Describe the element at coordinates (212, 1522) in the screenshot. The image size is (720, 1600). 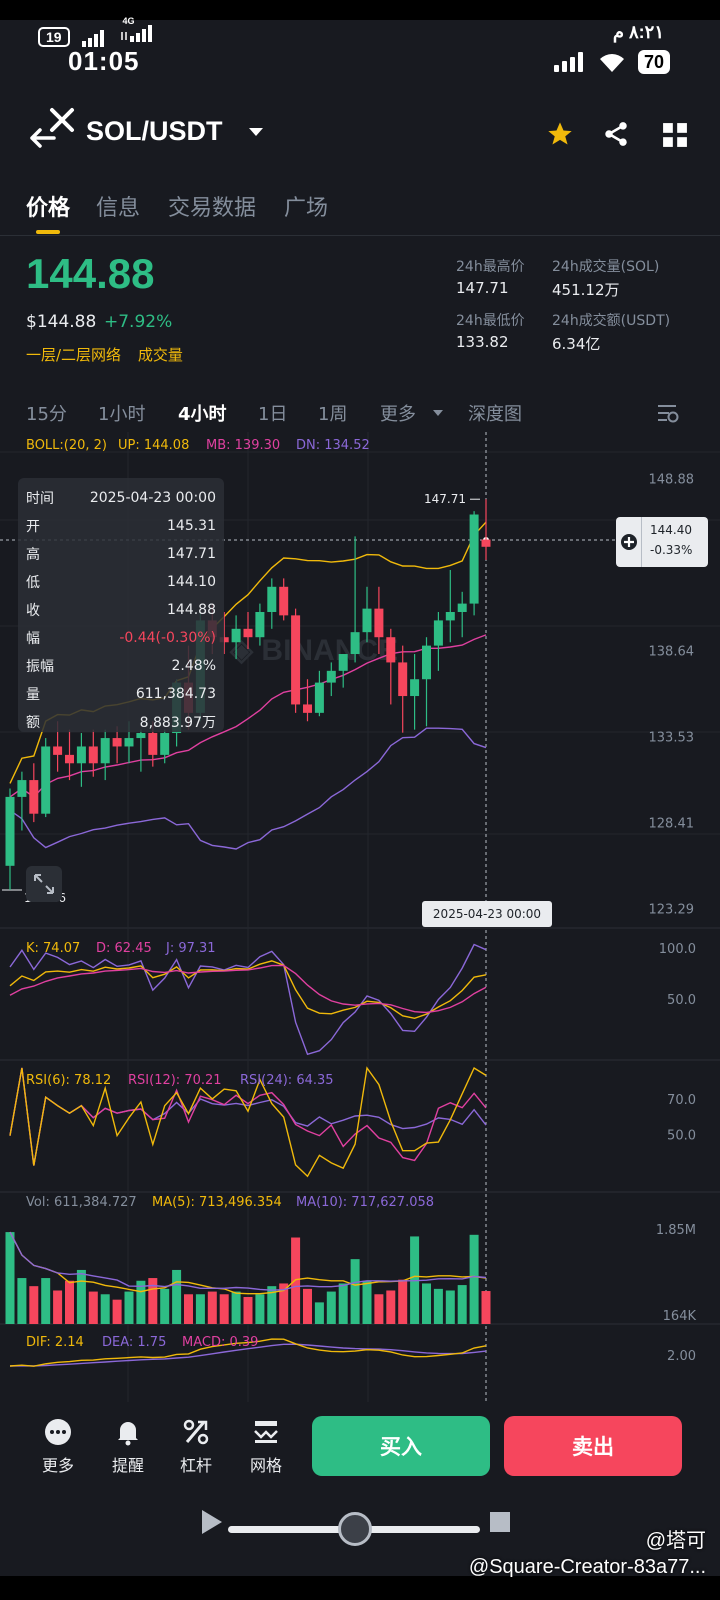
I see `play-icon` at that location.